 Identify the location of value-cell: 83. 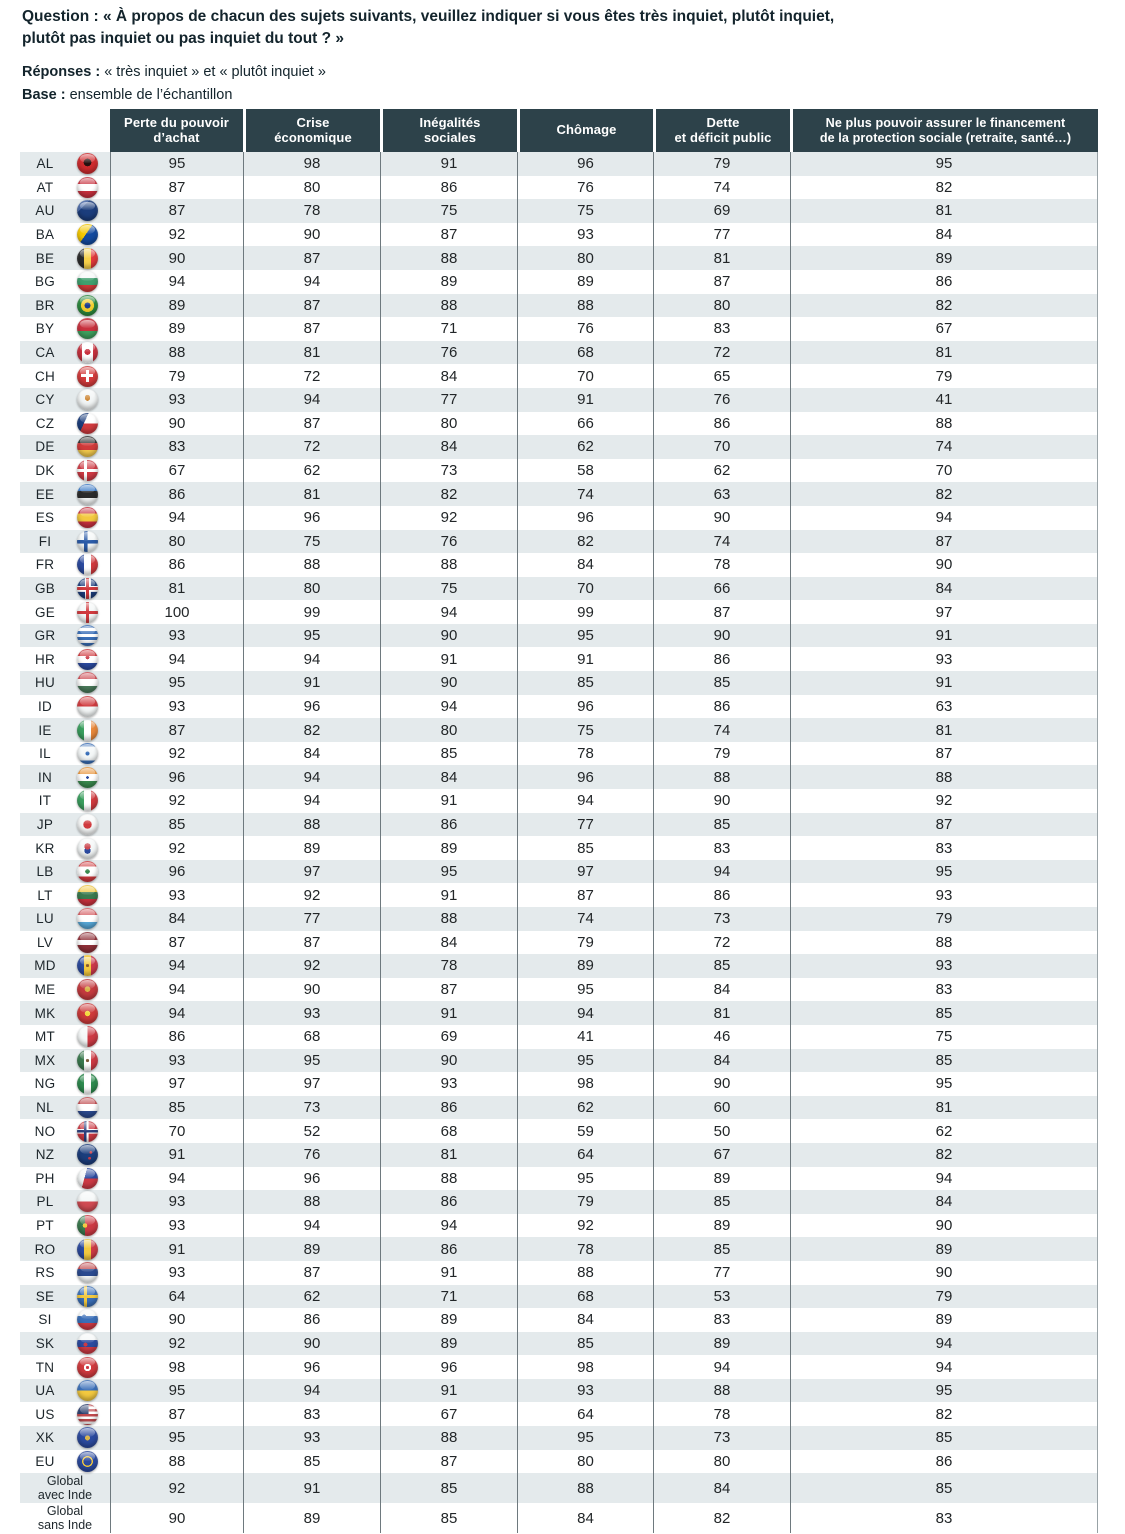
(311, 1414).